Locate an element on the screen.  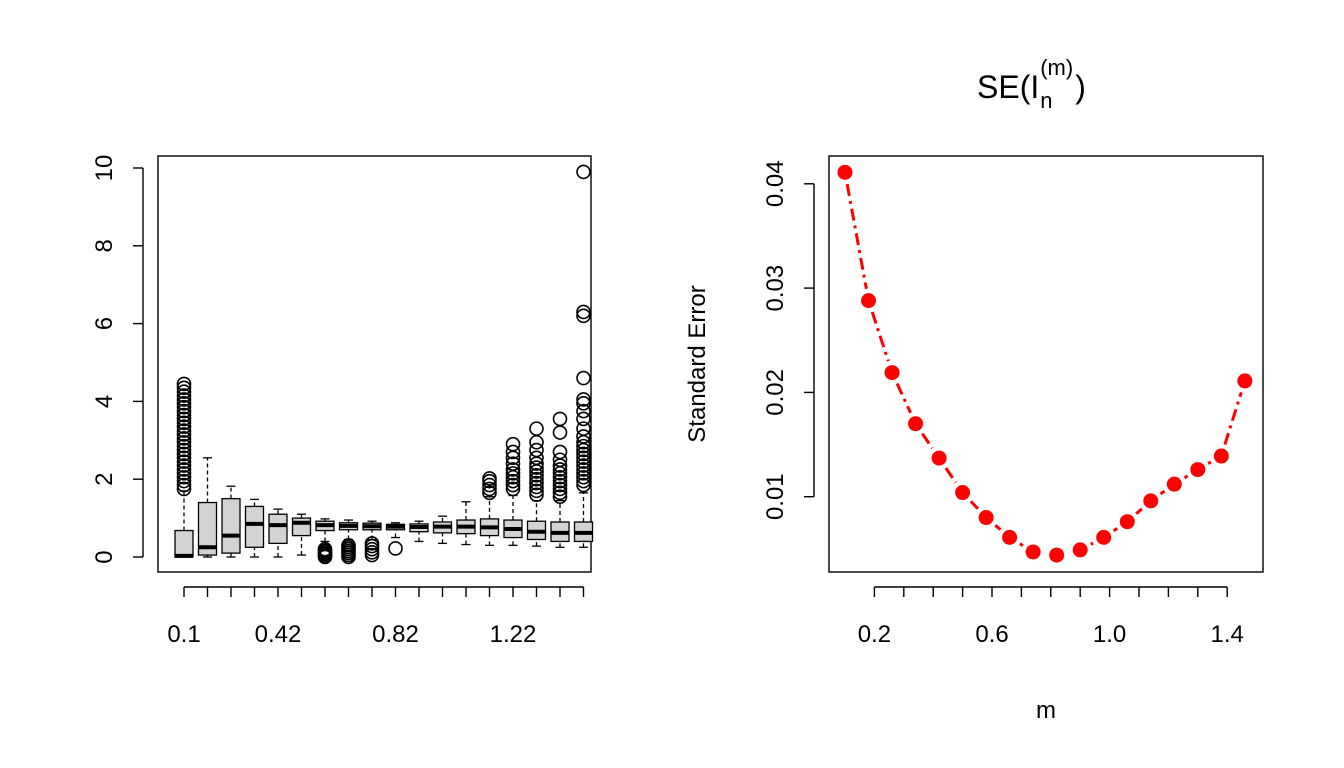
se-title-superscript: (m) is located at coordinates (1056, 67).